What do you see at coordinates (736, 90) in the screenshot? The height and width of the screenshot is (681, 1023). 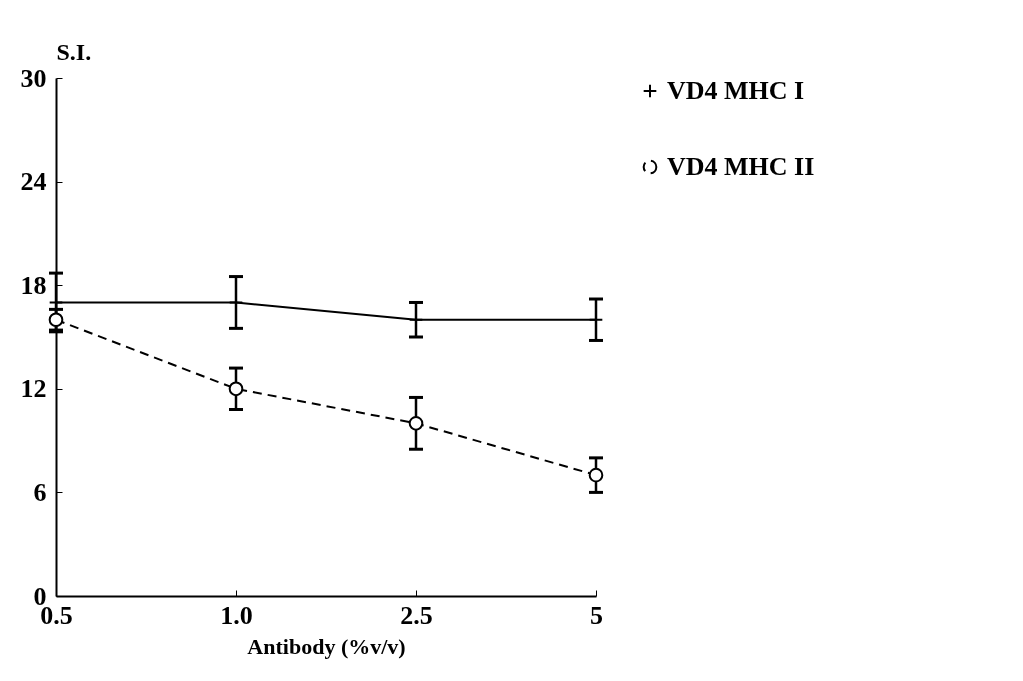 I see `legend-label: VD4 MHC I` at bounding box center [736, 90].